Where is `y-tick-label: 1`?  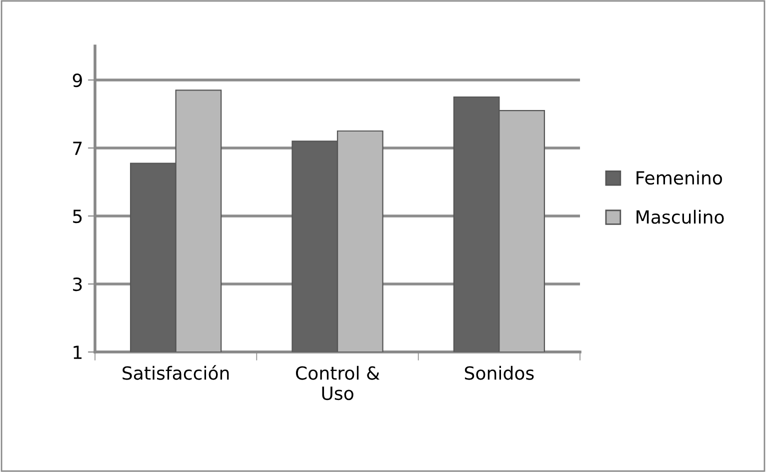 y-tick-label: 1 is located at coordinates (78, 352).